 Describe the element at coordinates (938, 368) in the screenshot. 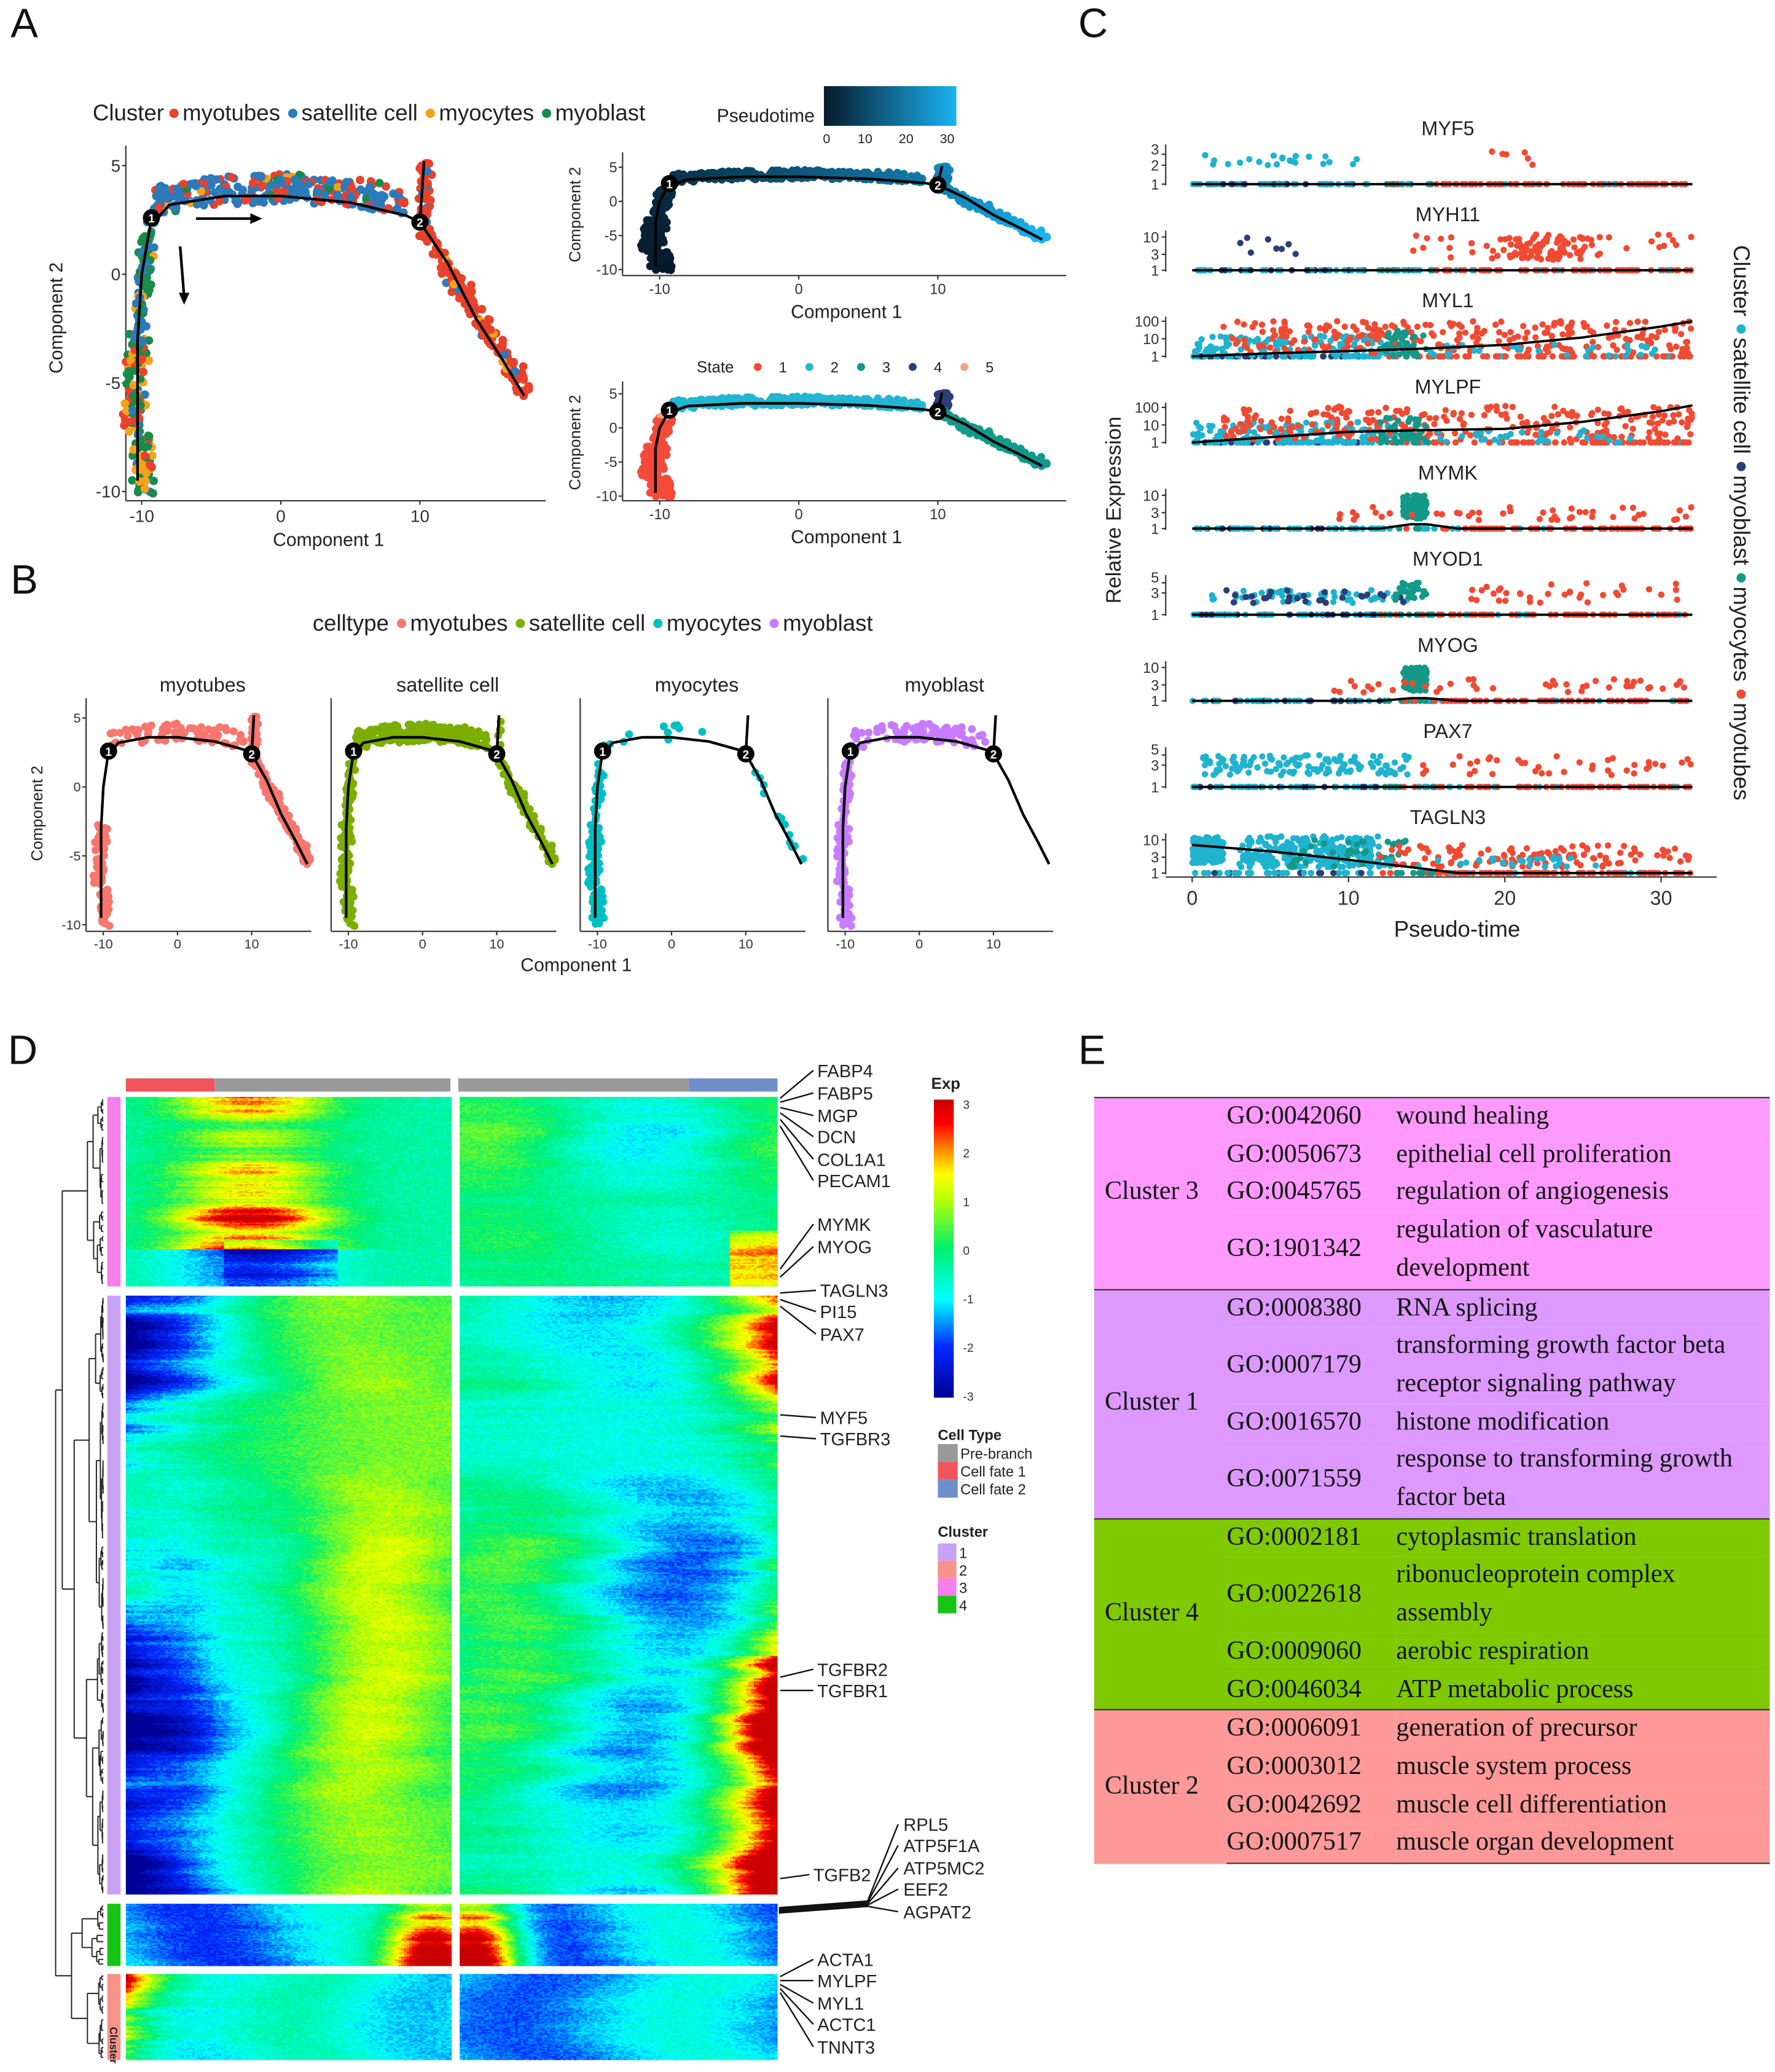

I see `legend-label: 4` at that location.